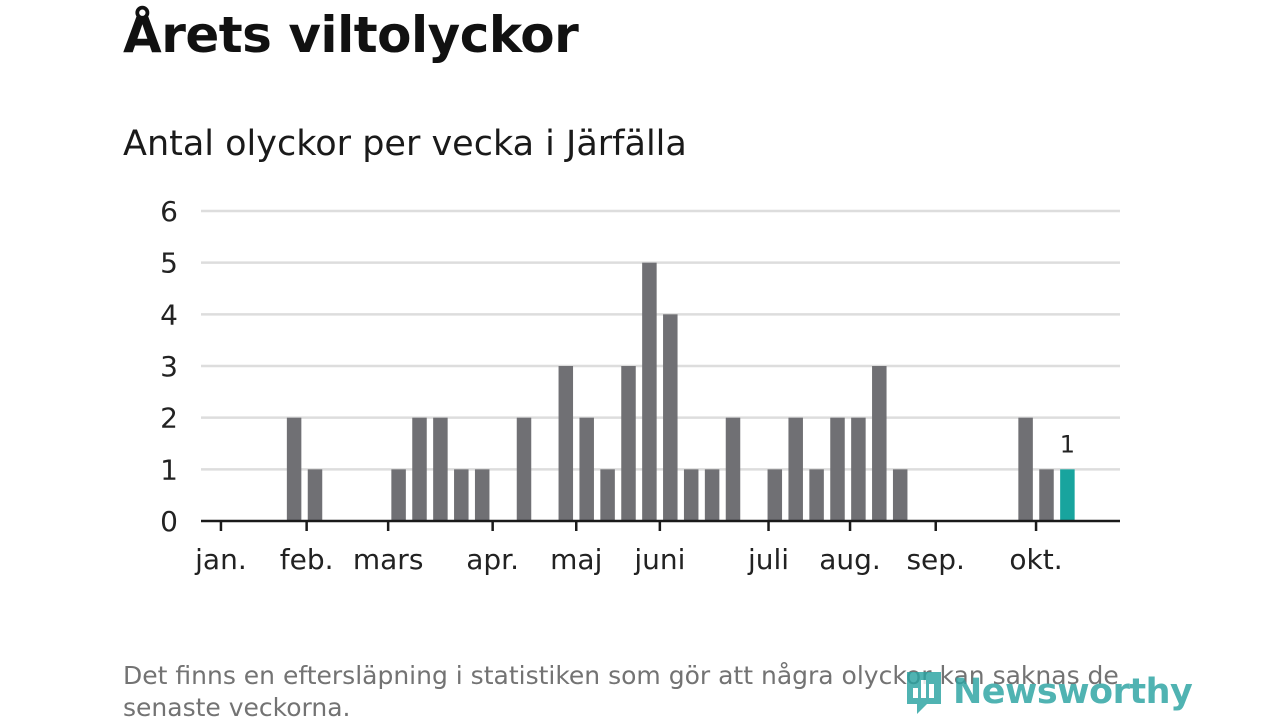 Image resolution: width=1280 pixels, height=724 pixels. I want to click on chart-subtitle: Antal olyckor per vecka i Järfälla, so click(405, 144).